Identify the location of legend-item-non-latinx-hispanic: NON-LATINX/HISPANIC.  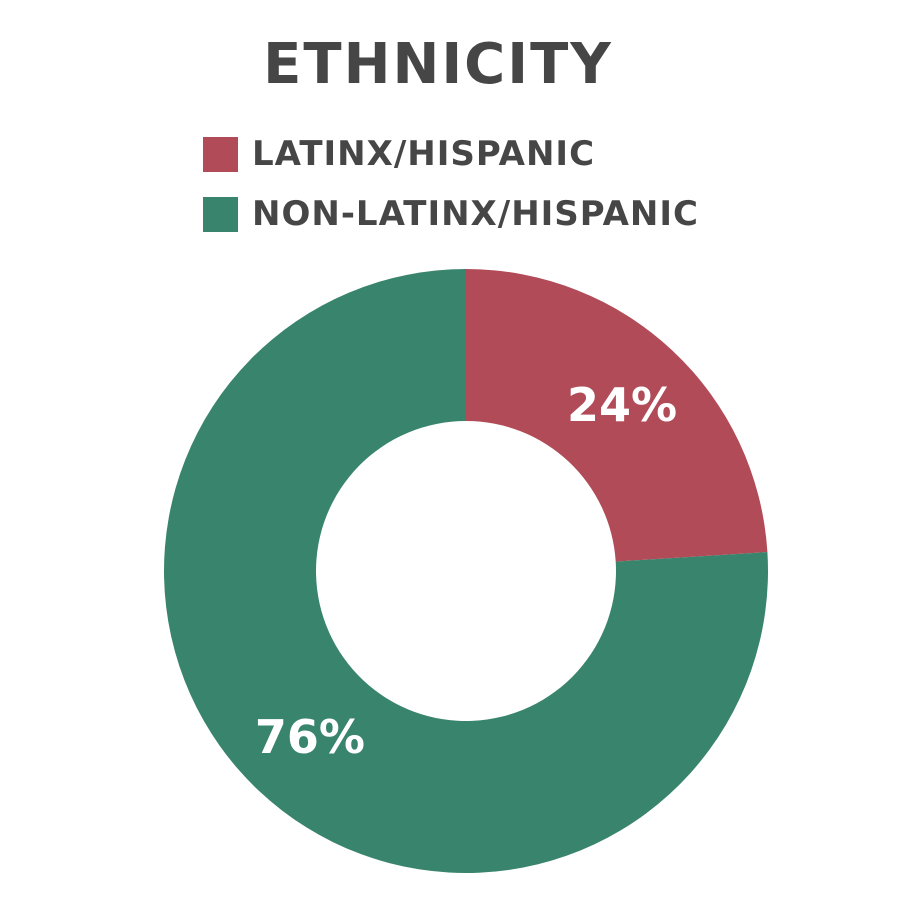
(451, 214).